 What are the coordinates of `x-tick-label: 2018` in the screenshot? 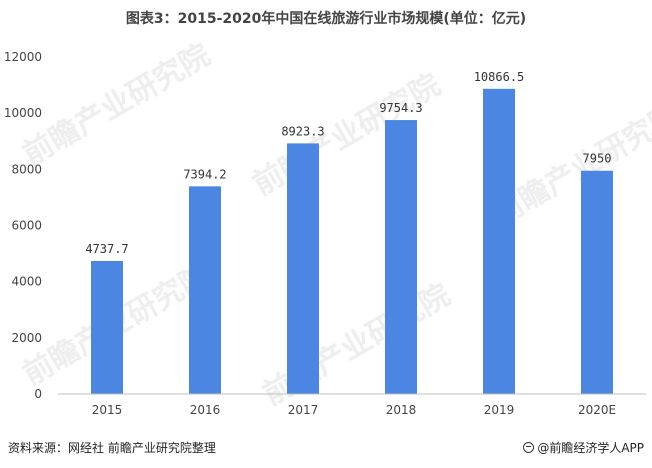 It's located at (401, 410).